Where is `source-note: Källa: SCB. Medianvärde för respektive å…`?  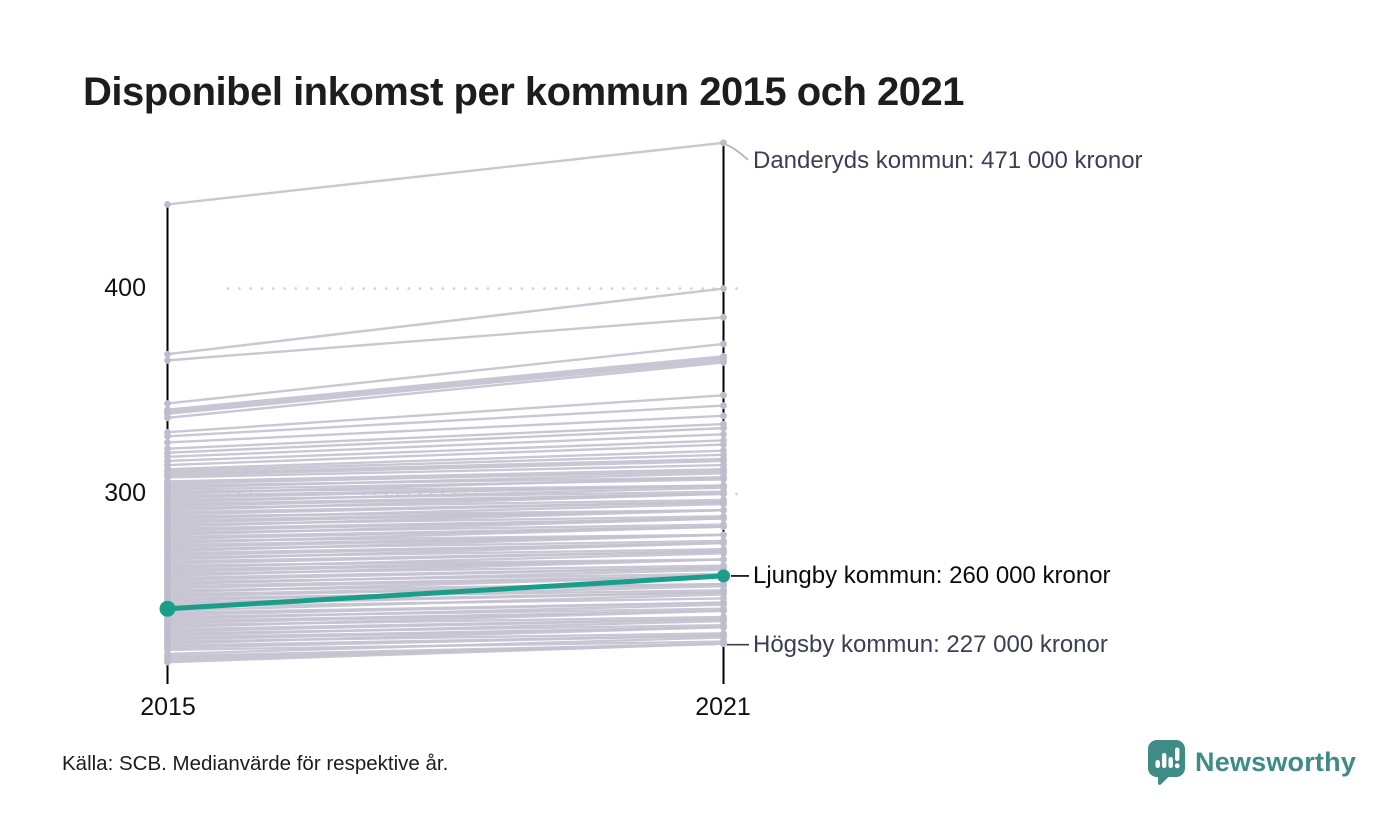 source-note: Källa: SCB. Medianvärde för respektive å… is located at coordinates (255, 763).